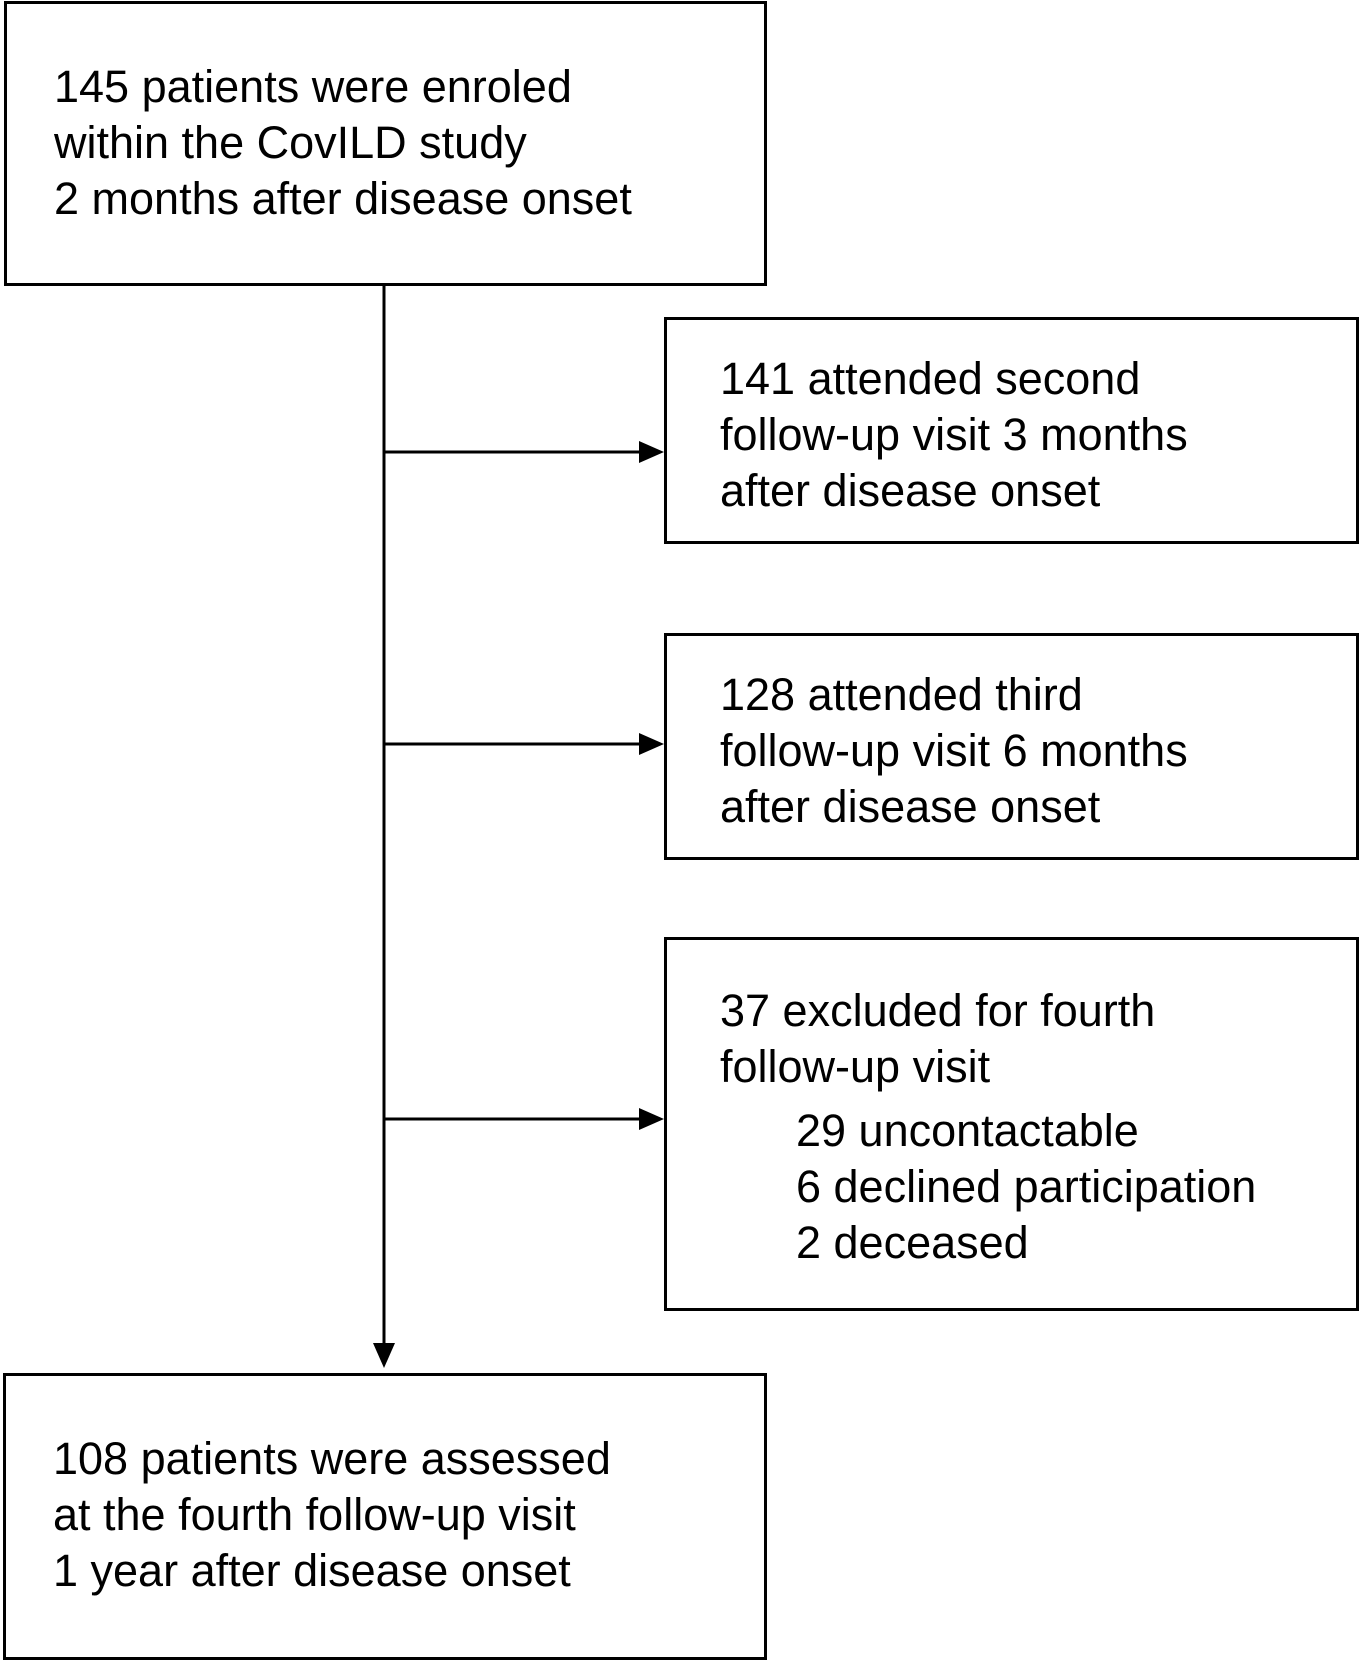  Describe the element at coordinates (651, 744) in the screenshot. I see `right-arrowhead-third-visit` at that location.